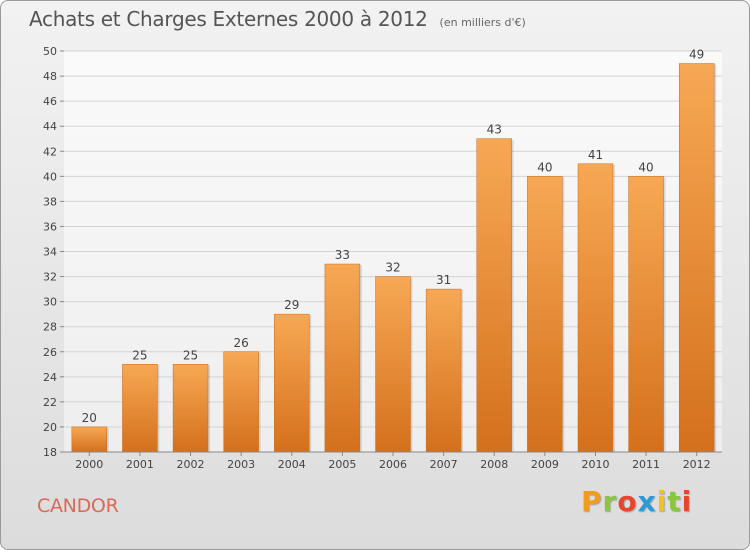 The image size is (750, 550). What do you see at coordinates (140, 464) in the screenshot?
I see `x-tick-label: 2001` at bounding box center [140, 464].